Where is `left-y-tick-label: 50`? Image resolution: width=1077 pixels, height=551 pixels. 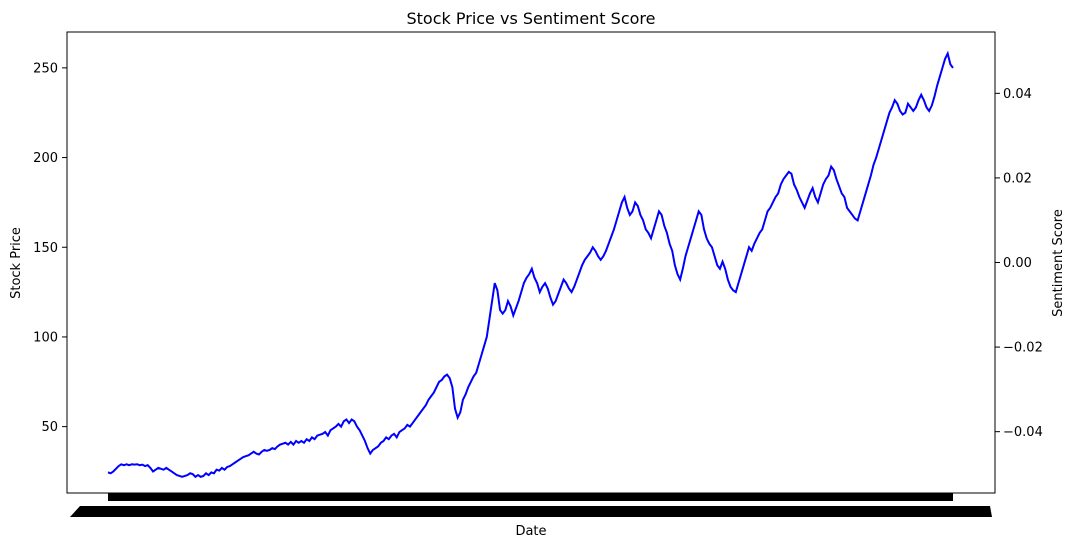 left-y-tick-label: 50 is located at coordinates (49, 427).